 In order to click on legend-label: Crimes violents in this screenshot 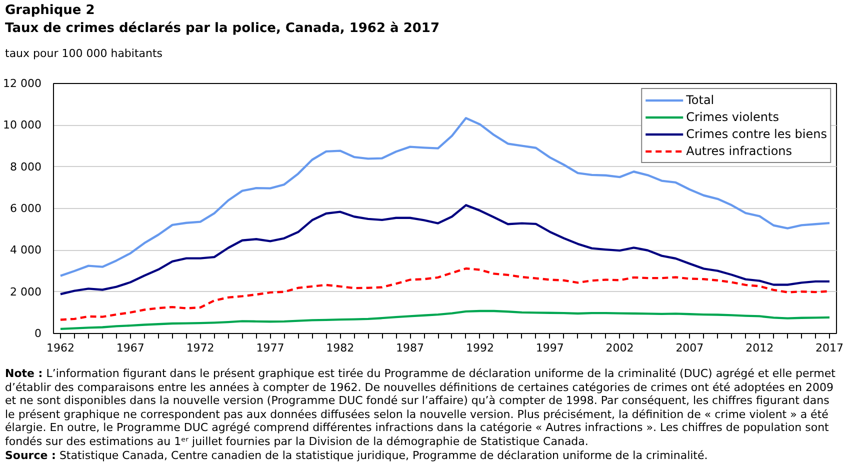, I will do `click(732, 117)`.